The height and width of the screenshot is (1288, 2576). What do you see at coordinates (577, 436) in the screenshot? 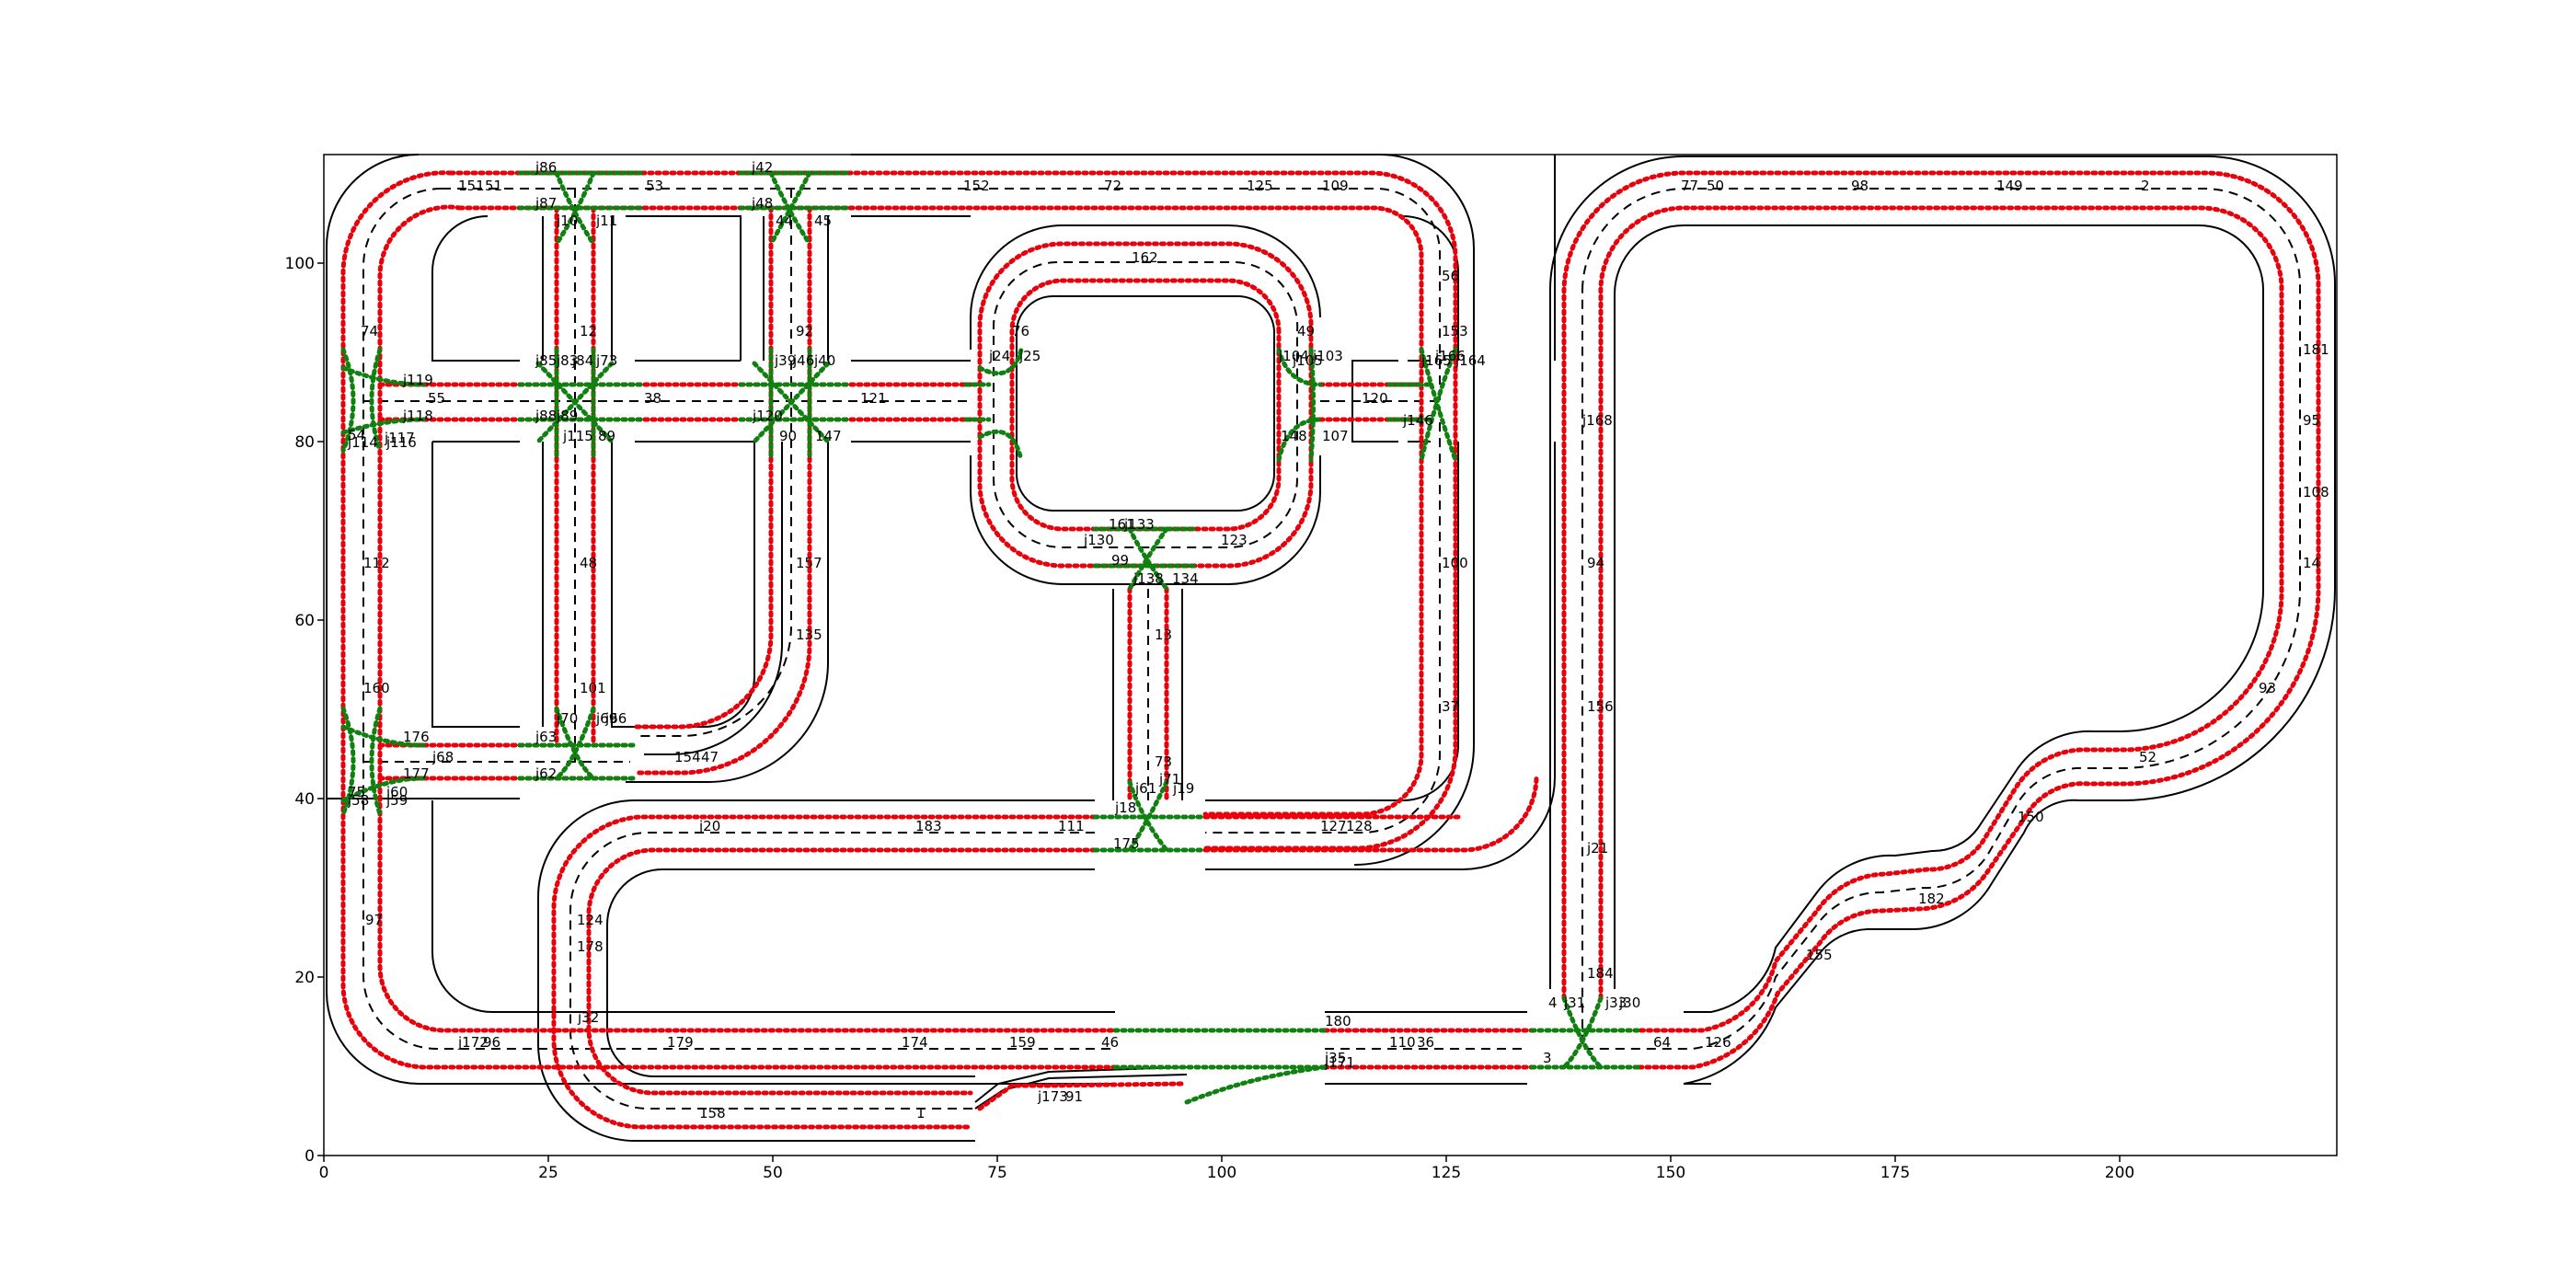
I see `road-label: j115` at bounding box center [577, 436].